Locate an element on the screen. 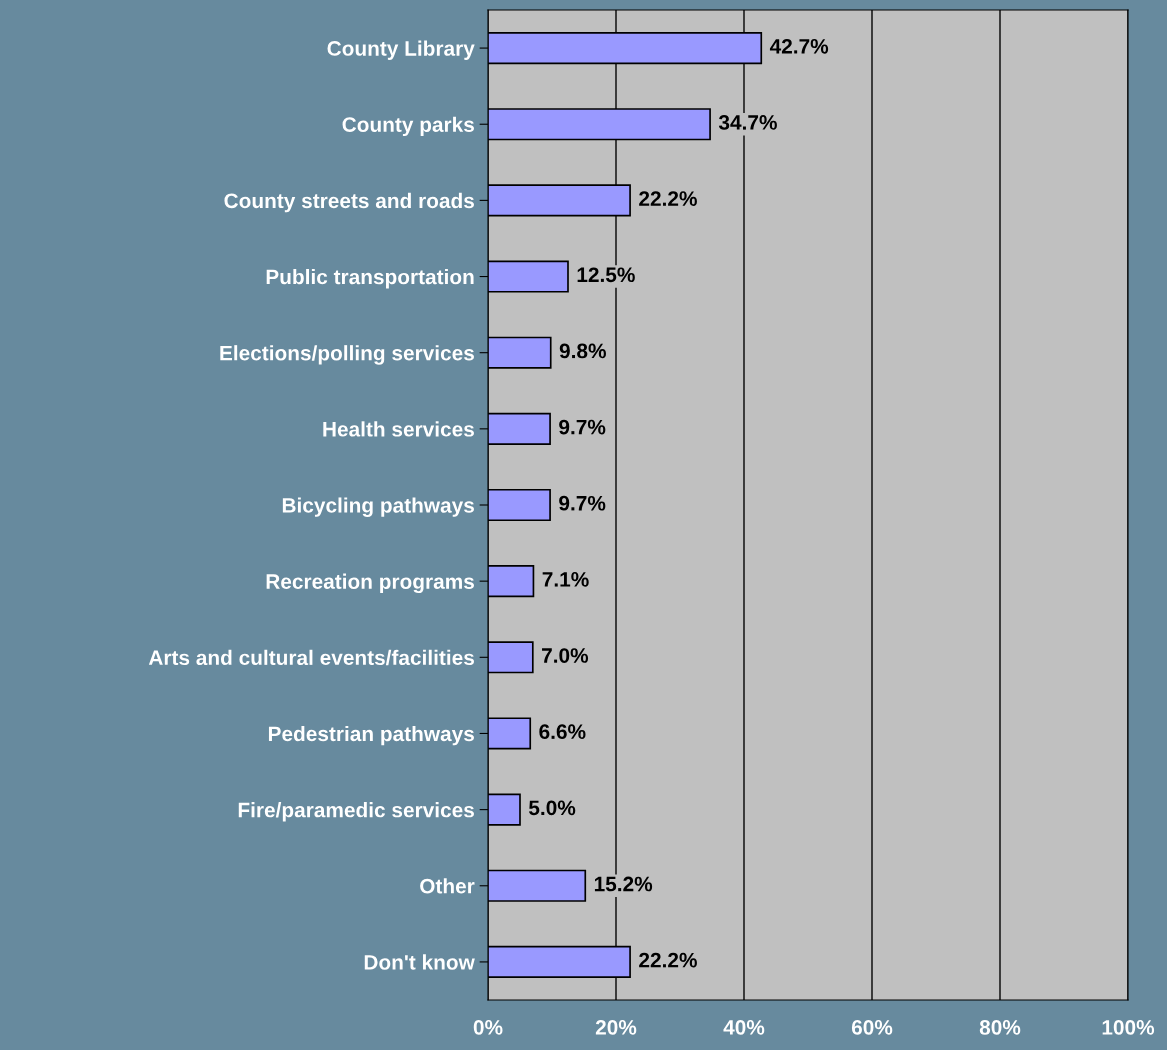 The width and height of the screenshot is (1167, 1050). y-tick-label: County Library is located at coordinates (401, 50).